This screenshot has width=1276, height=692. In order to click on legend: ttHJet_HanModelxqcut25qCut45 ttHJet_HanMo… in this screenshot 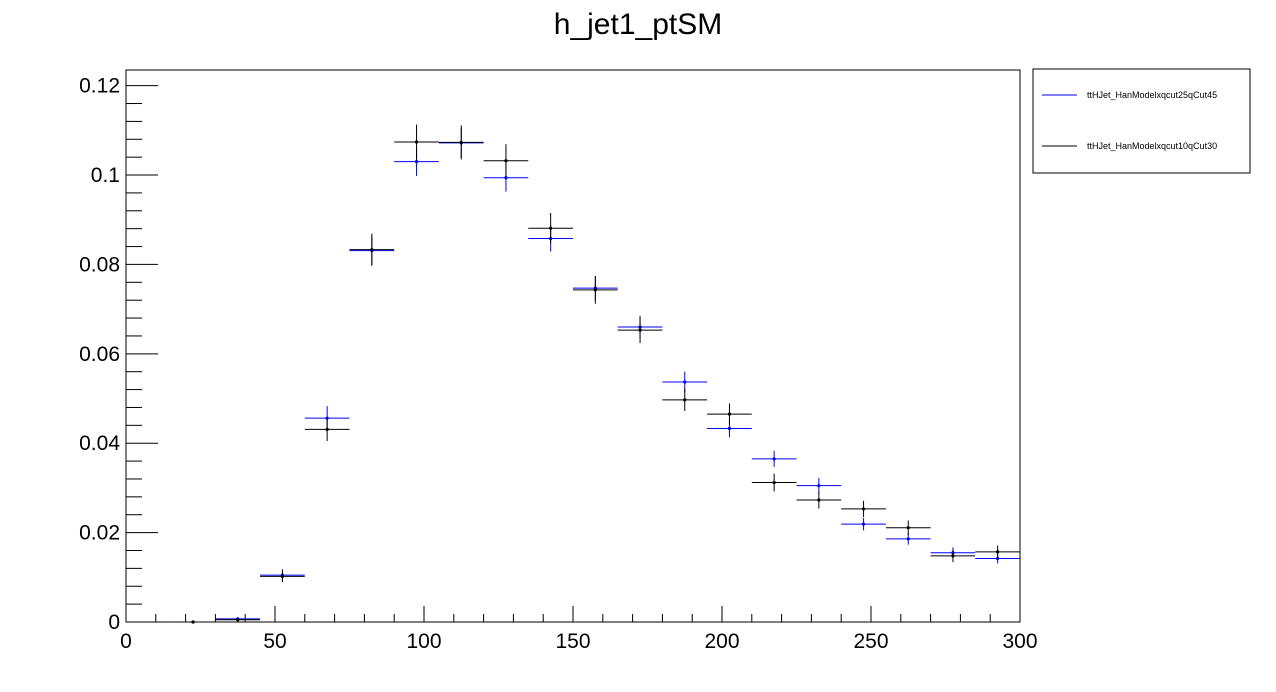, I will do `click(1141, 121)`.